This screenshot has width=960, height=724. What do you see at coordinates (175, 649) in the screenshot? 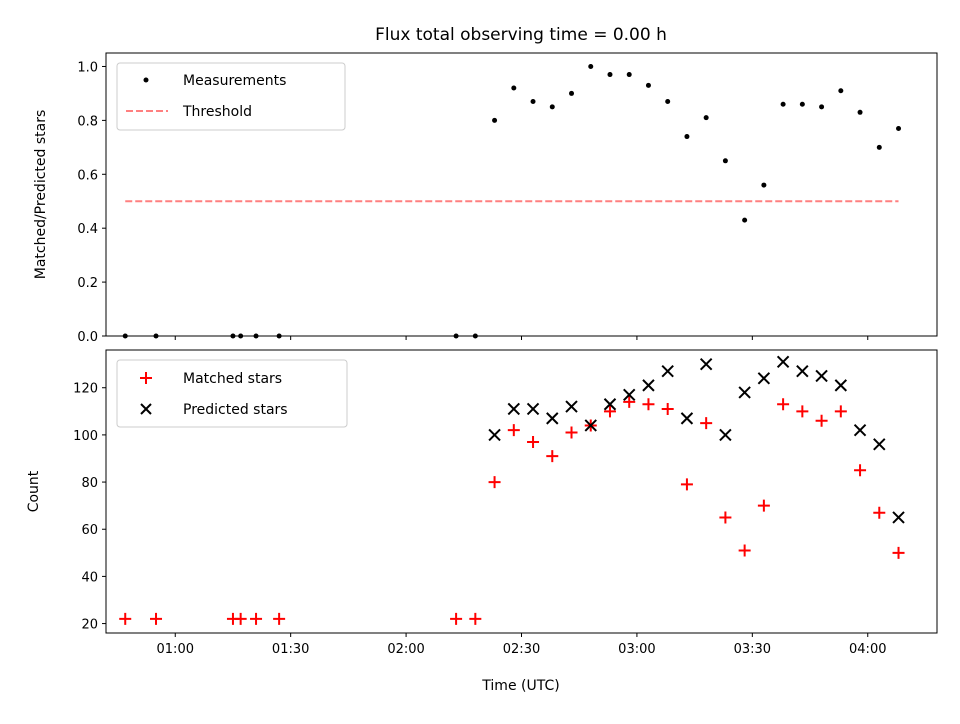
I see `x-tick-label: 01:00` at bounding box center [175, 649].